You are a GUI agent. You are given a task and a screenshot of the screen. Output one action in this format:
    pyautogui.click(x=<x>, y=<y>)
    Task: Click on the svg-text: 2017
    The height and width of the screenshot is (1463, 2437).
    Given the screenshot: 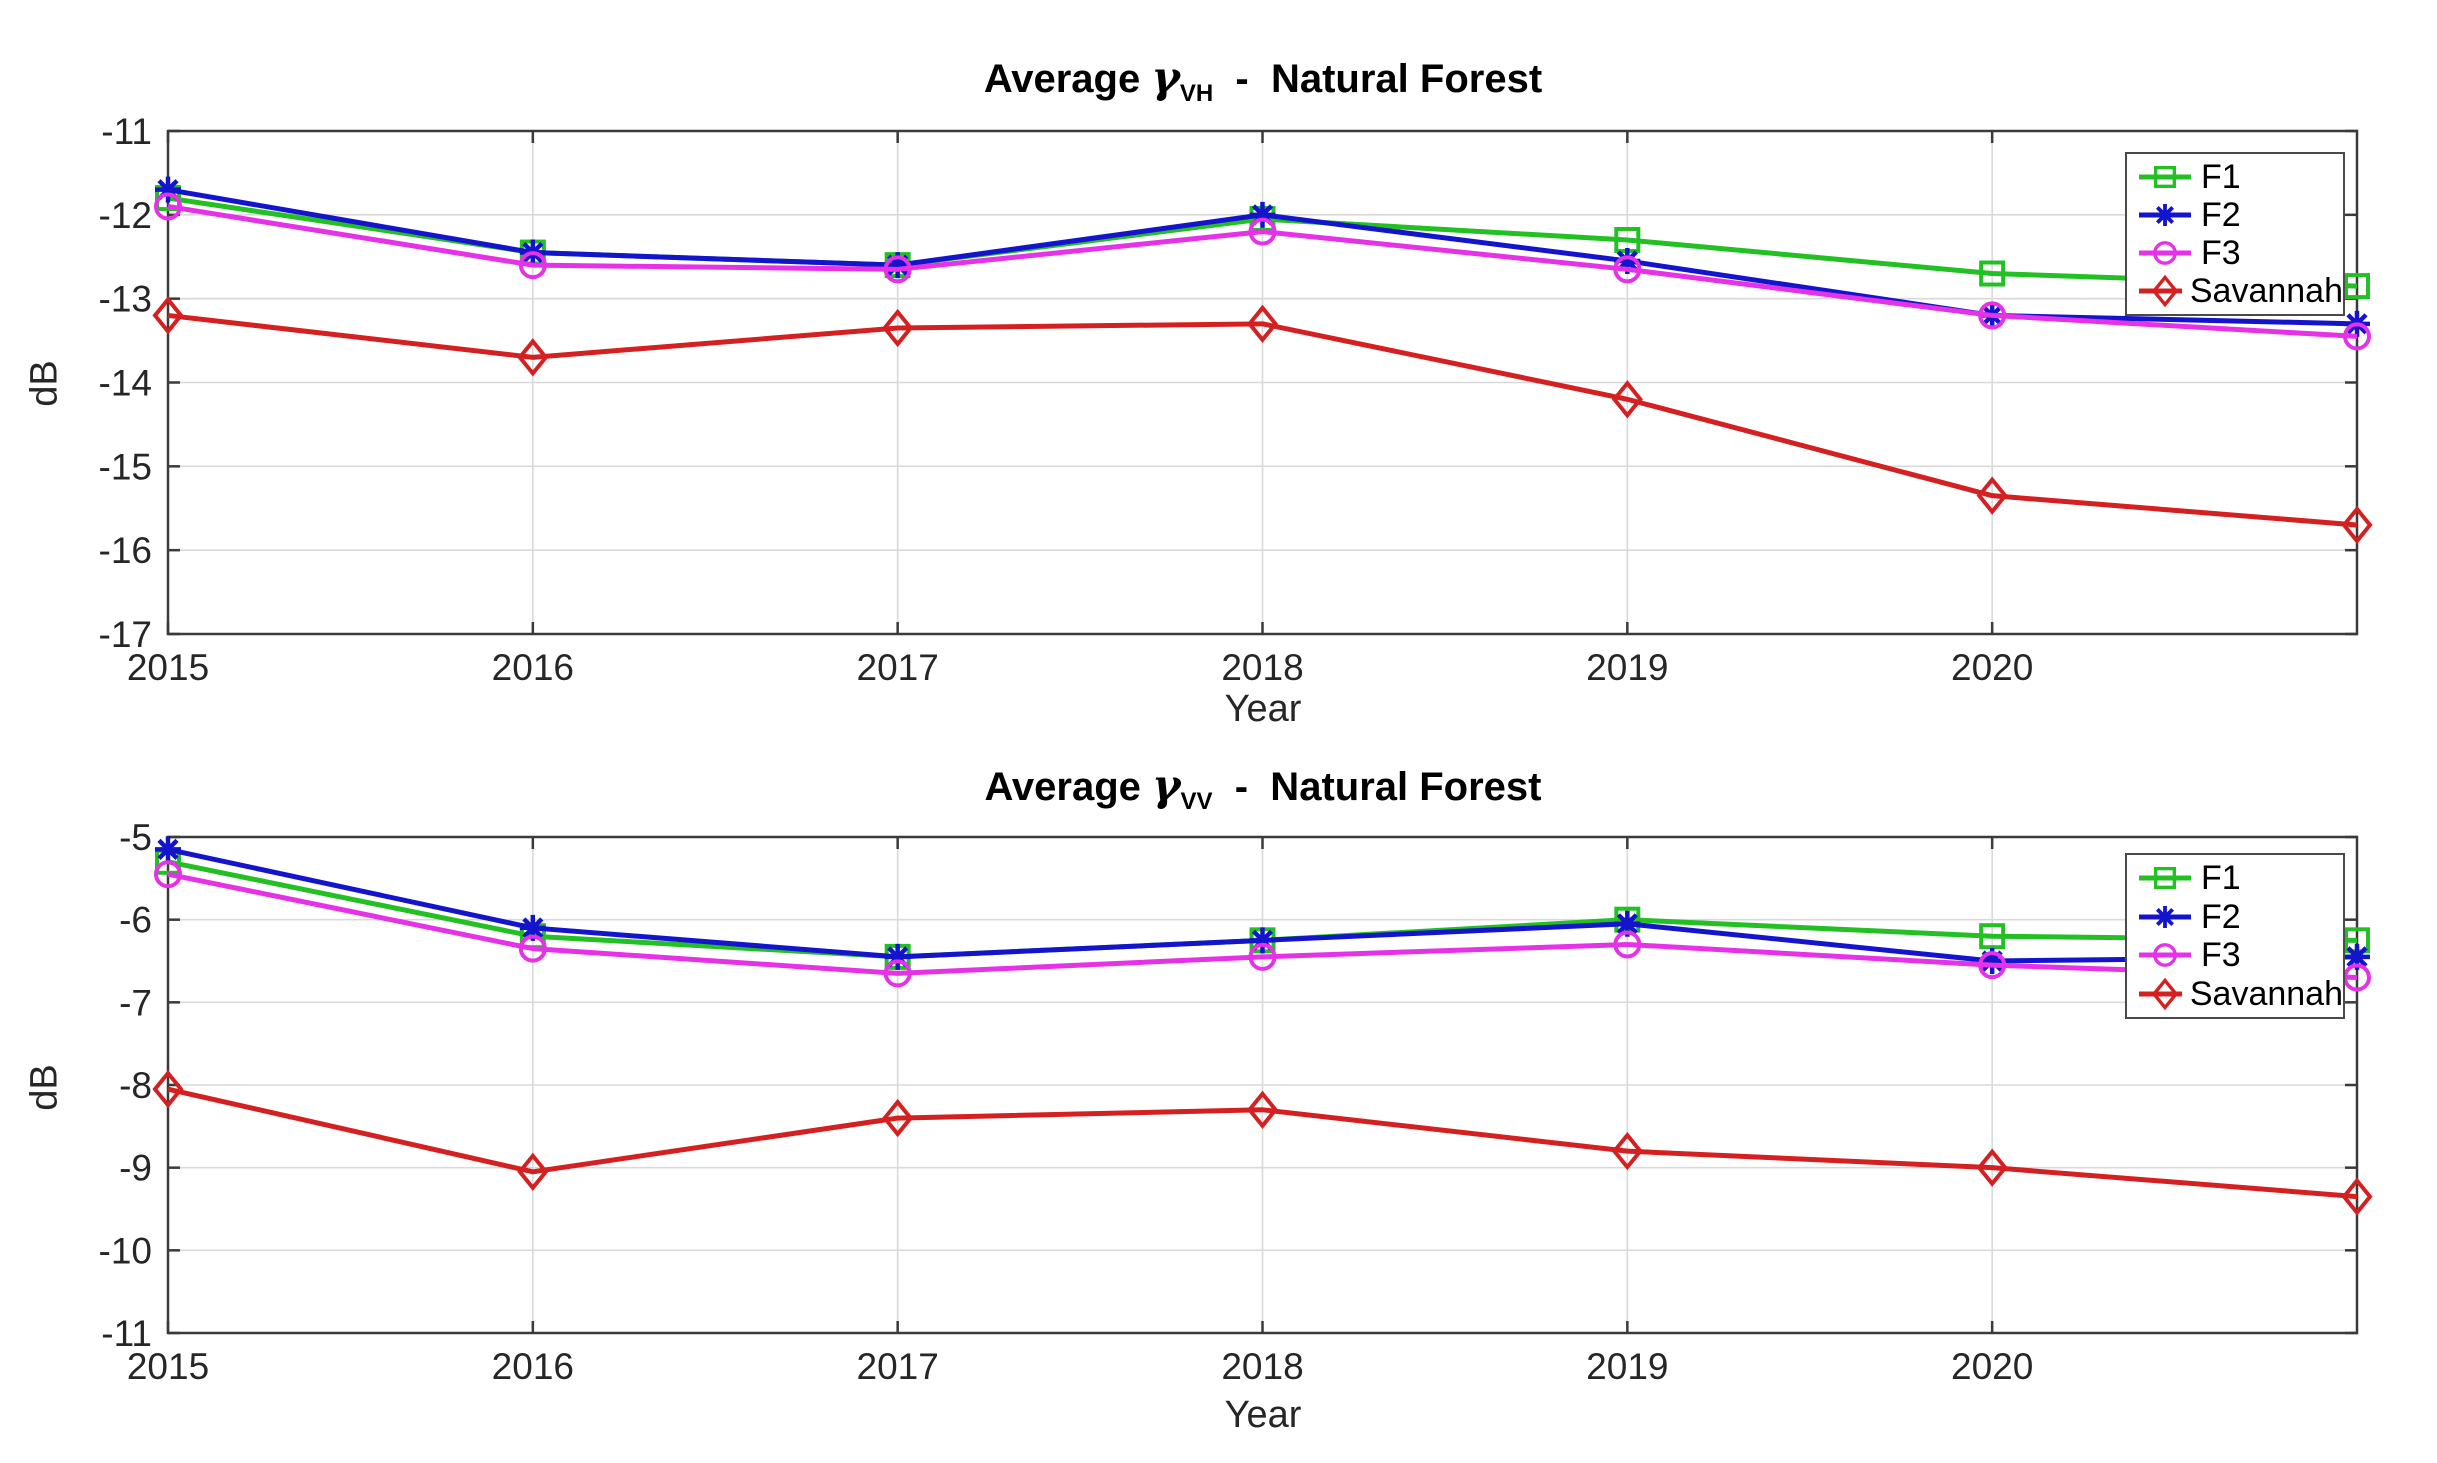 What is the action you would take?
    pyautogui.click(x=898, y=667)
    